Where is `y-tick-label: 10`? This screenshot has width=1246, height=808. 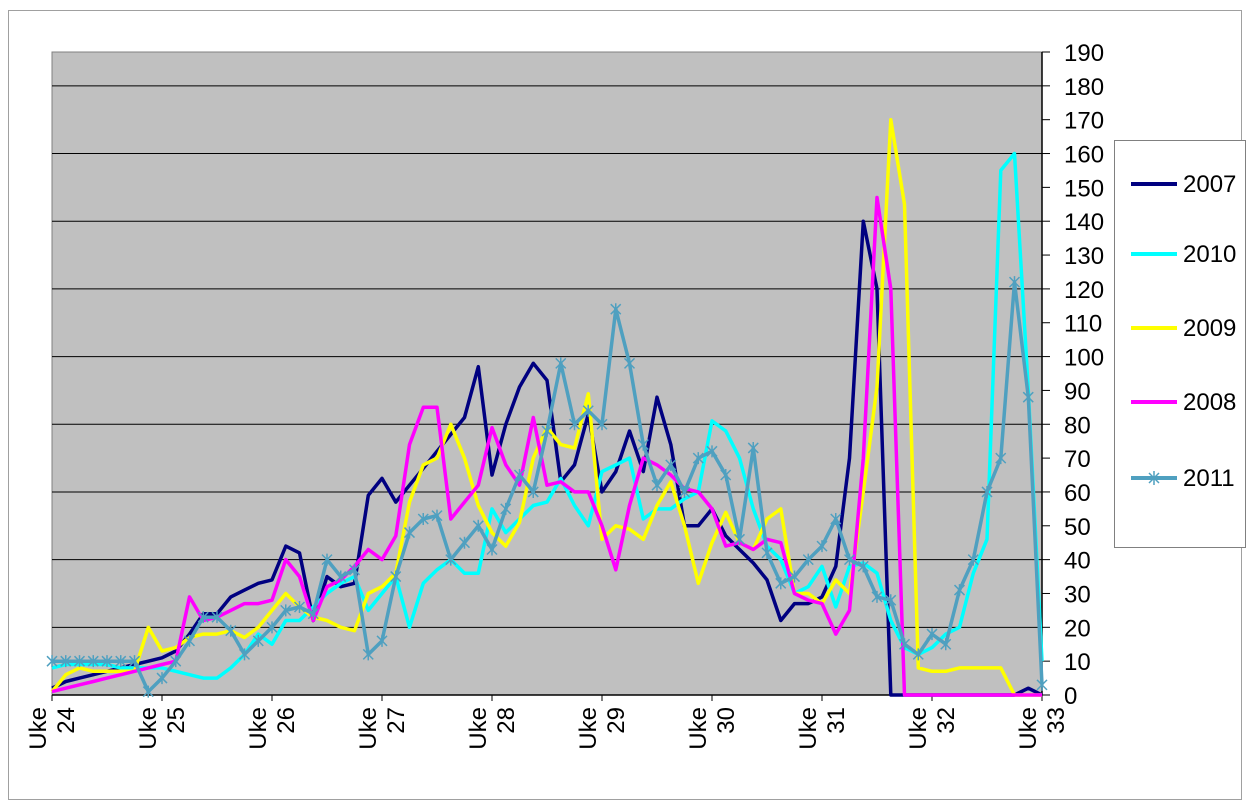
y-tick-label: 10 is located at coordinates (1077, 662).